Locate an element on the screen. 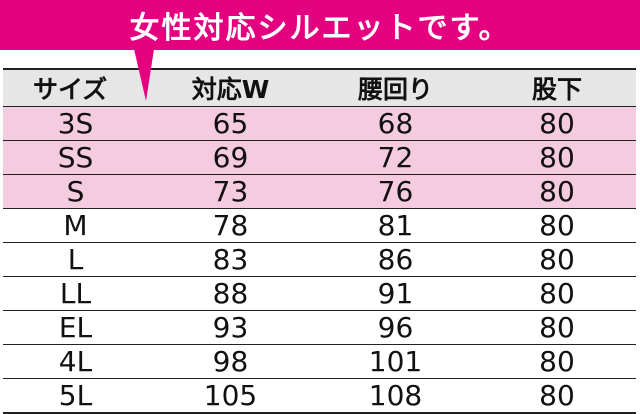 Image resolution: width=640 pixels, height=414 pixels. table-row: M 78 81 80 is located at coordinates (319, 225).